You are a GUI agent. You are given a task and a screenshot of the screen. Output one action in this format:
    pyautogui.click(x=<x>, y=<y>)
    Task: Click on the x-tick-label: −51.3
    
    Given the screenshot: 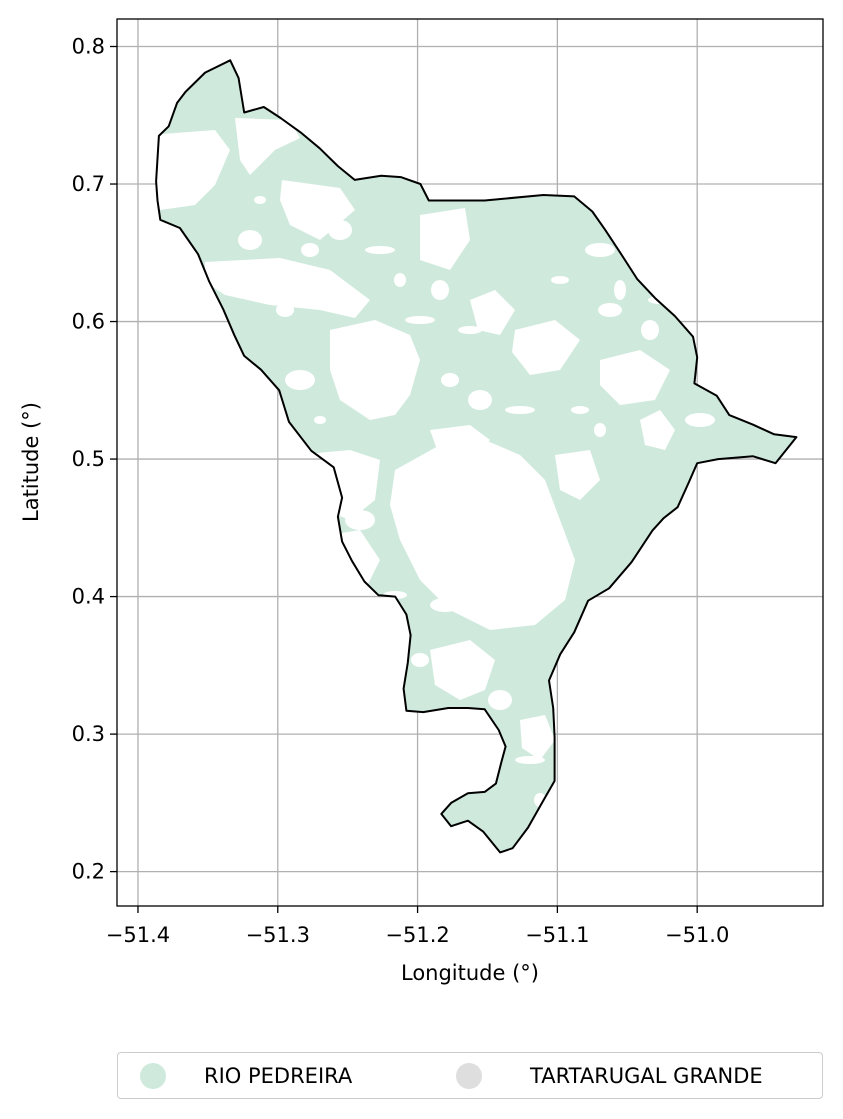 What is the action you would take?
    pyautogui.click(x=278, y=935)
    